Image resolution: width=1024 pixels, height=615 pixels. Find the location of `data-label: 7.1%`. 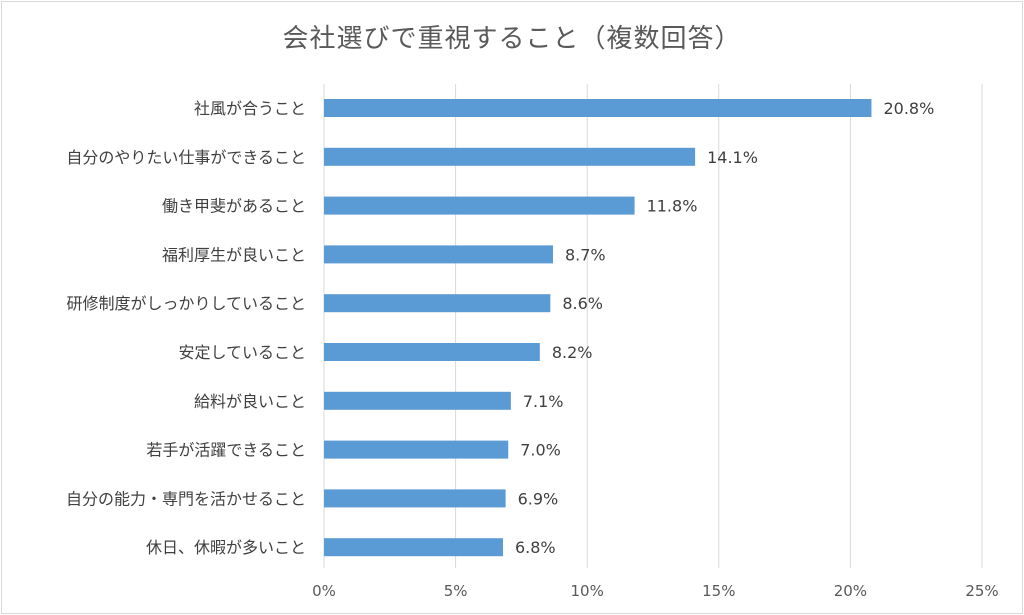

data-label: 7.1% is located at coordinates (543, 401).